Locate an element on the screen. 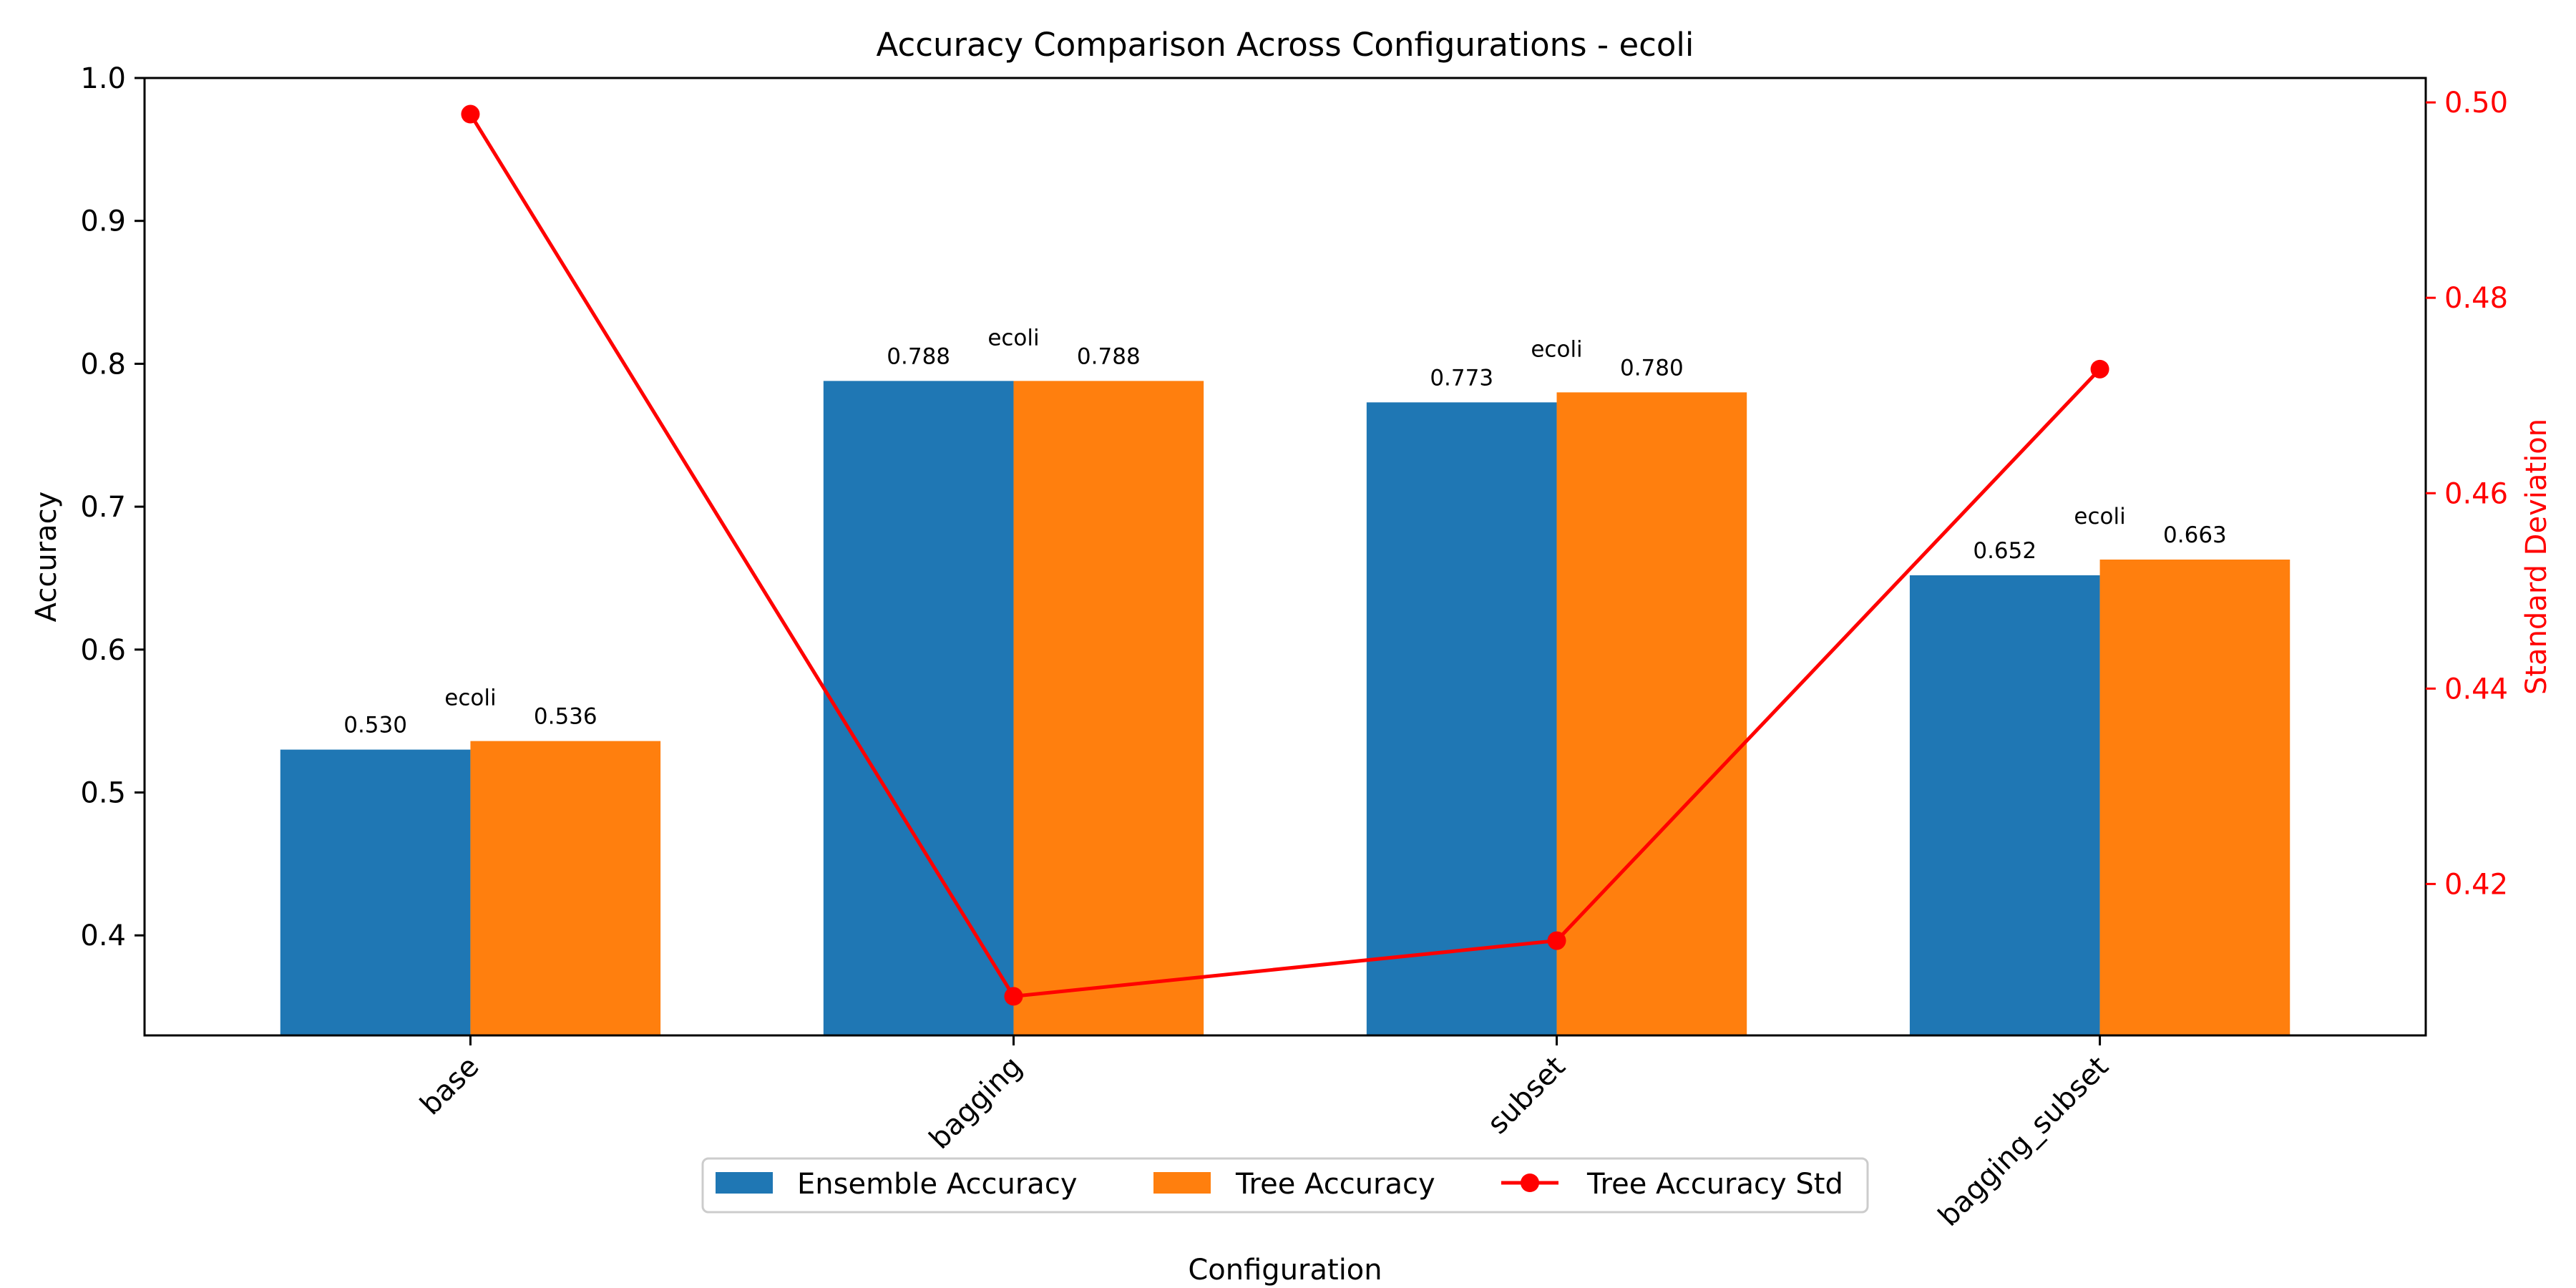 The image size is (2576, 1288). bar-tree-bagging_subset is located at coordinates (2194, 797).